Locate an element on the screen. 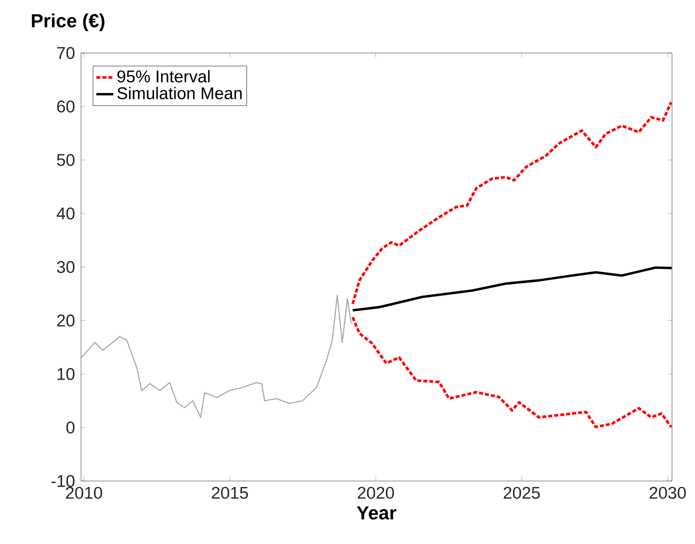  y-tick-label: 30 is located at coordinates (65, 267).